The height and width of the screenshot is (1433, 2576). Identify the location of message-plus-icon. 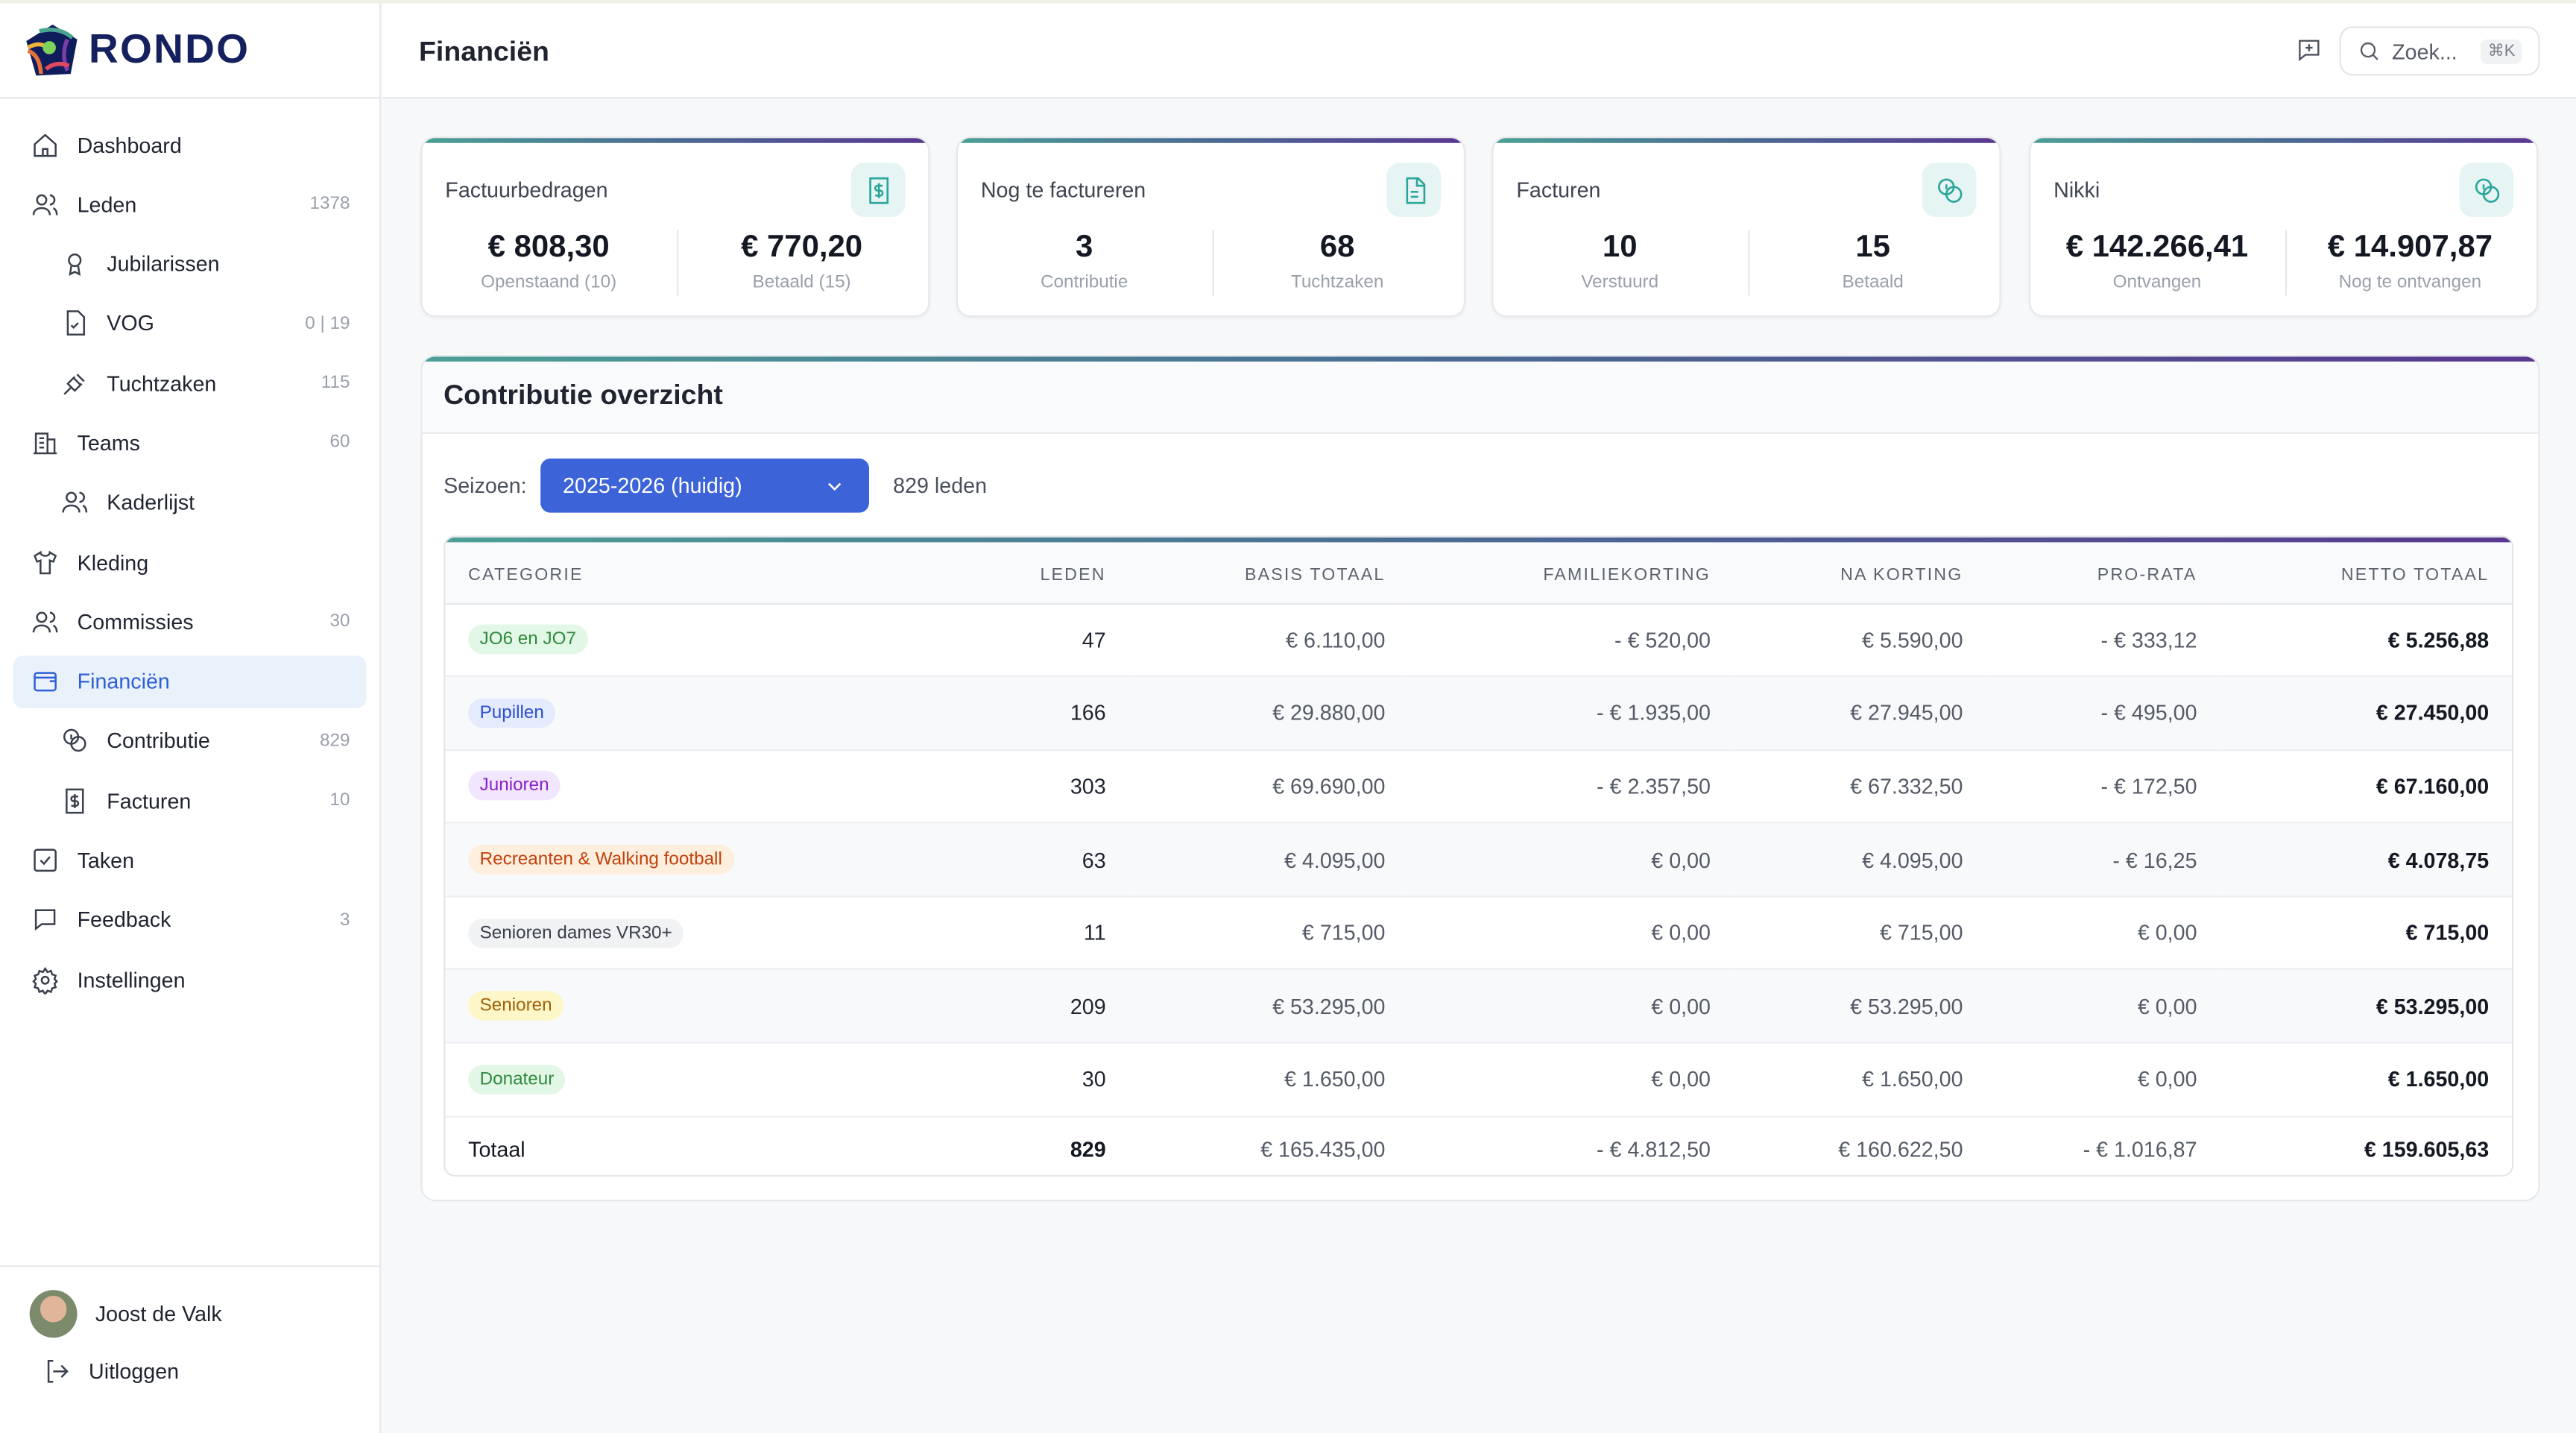
(2309, 51).